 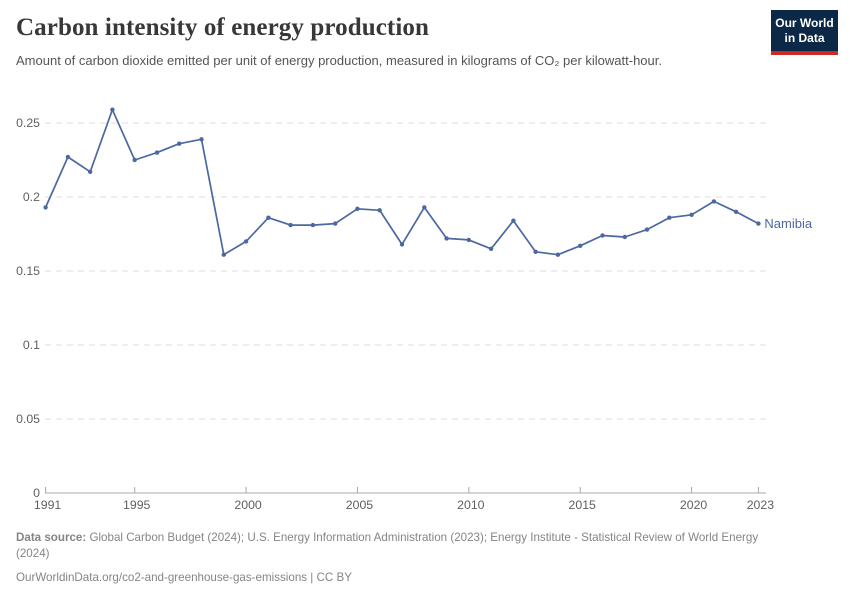 What do you see at coordinates (290, 225) in the screenshot?
I see `data-point-2002` at bounding box center [290, 225].